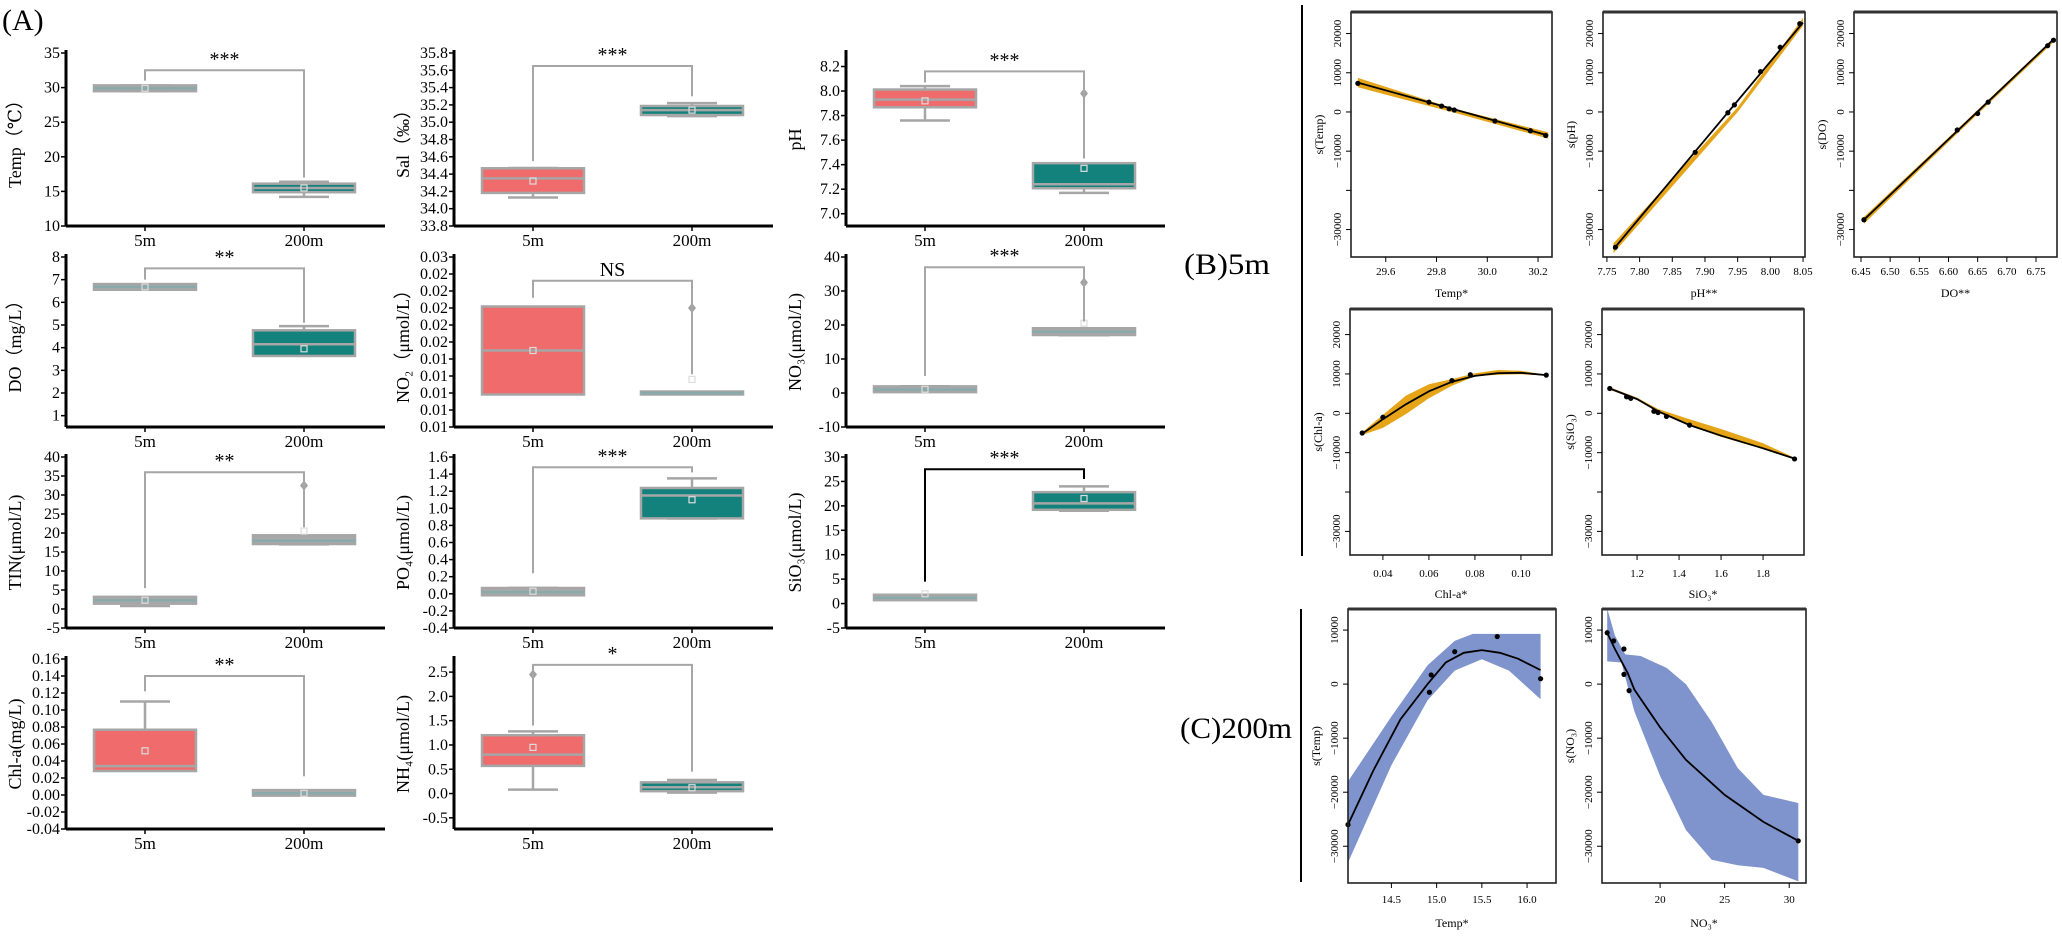 This screenshot has height=942, width=2062. Describe the element at coordinates (1437, 272) in the screenshot. I see `x-tick-label: 29.8` at that location.